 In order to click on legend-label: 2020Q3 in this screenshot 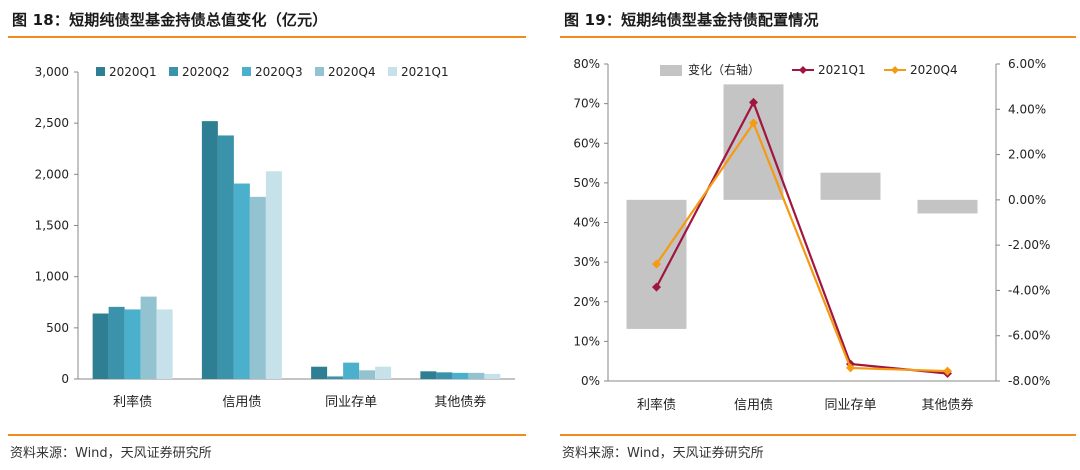, I will do `click(279, 72)`.